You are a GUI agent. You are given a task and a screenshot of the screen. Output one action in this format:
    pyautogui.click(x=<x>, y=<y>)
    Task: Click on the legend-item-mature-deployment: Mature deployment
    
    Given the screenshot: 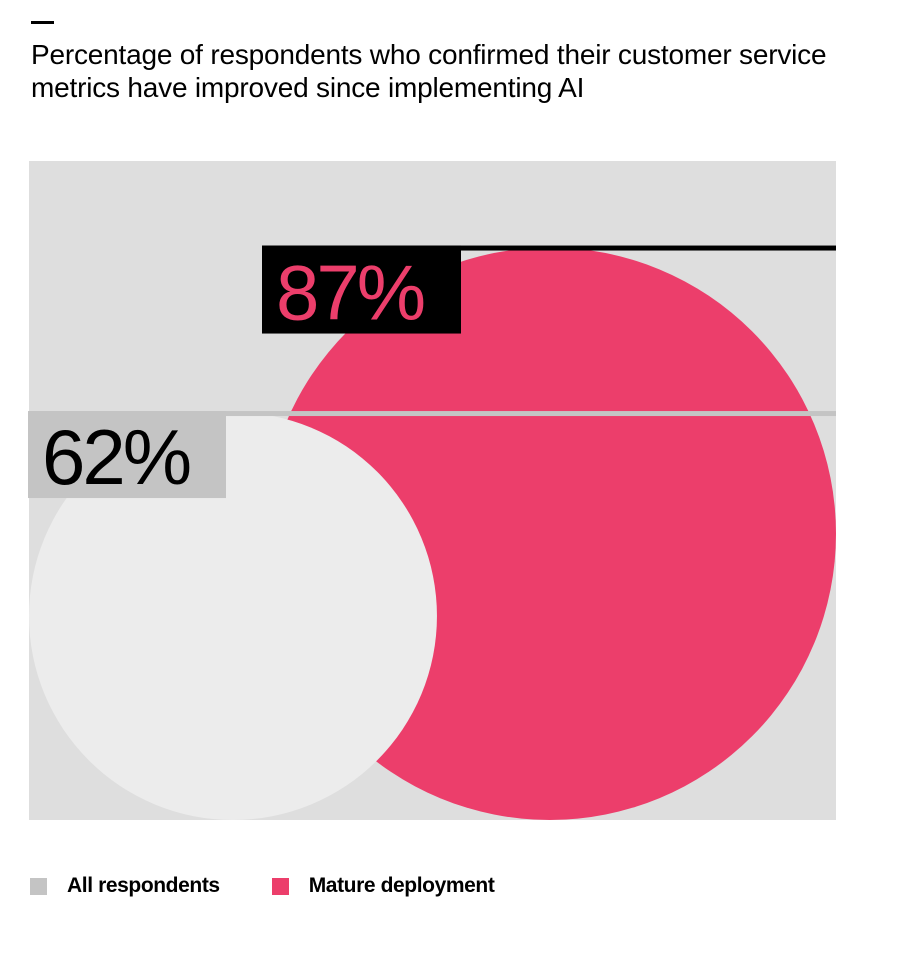 What is the action you would take?
    pyautogui.click(x=383, y=886)
    